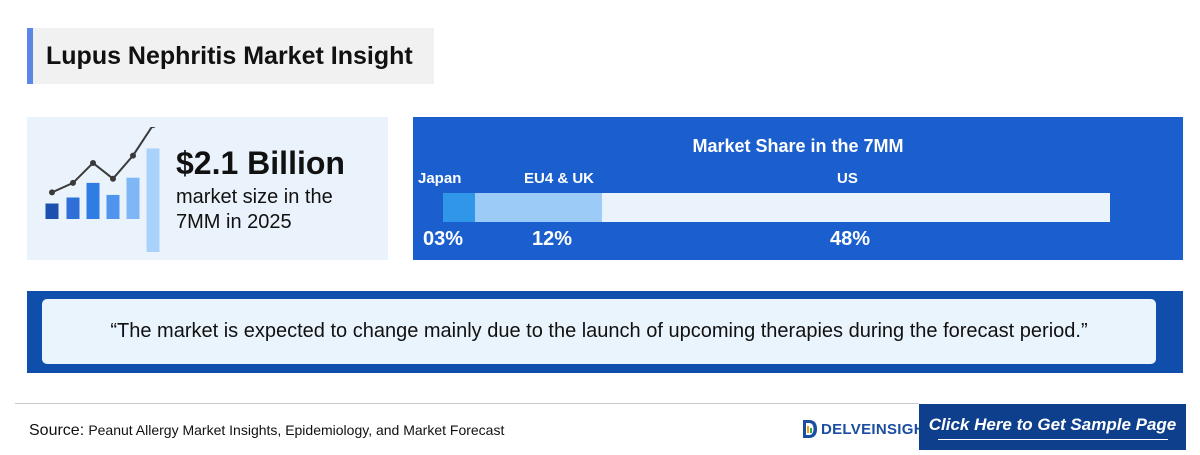 This screenshot has height=455, width=1200. Describe the element at coordinates (878, 429) in the screenshot. I see `logo-text: DELVEINSIGHT` at that location.